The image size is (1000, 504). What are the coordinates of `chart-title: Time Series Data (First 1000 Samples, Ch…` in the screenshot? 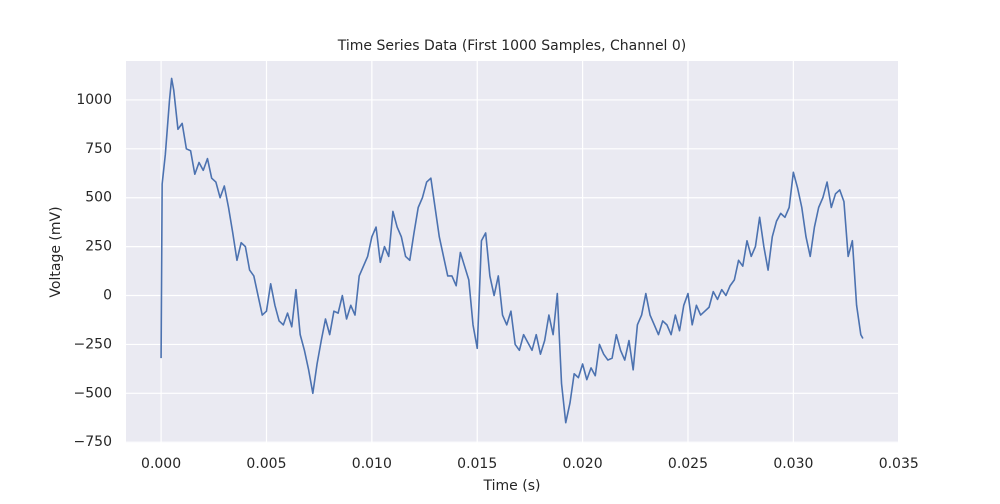 It's located at (512, 46).